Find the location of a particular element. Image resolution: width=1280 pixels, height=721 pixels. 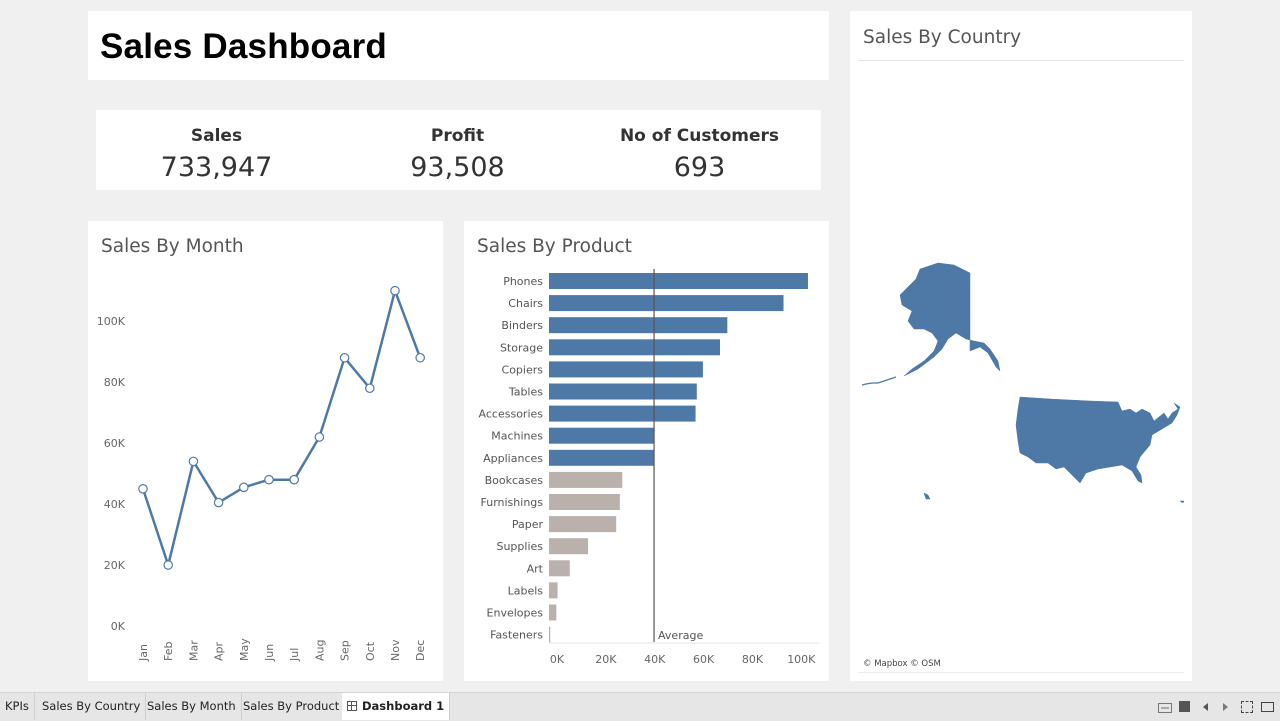

category-label: Paper is located at coordinates (528, 524).